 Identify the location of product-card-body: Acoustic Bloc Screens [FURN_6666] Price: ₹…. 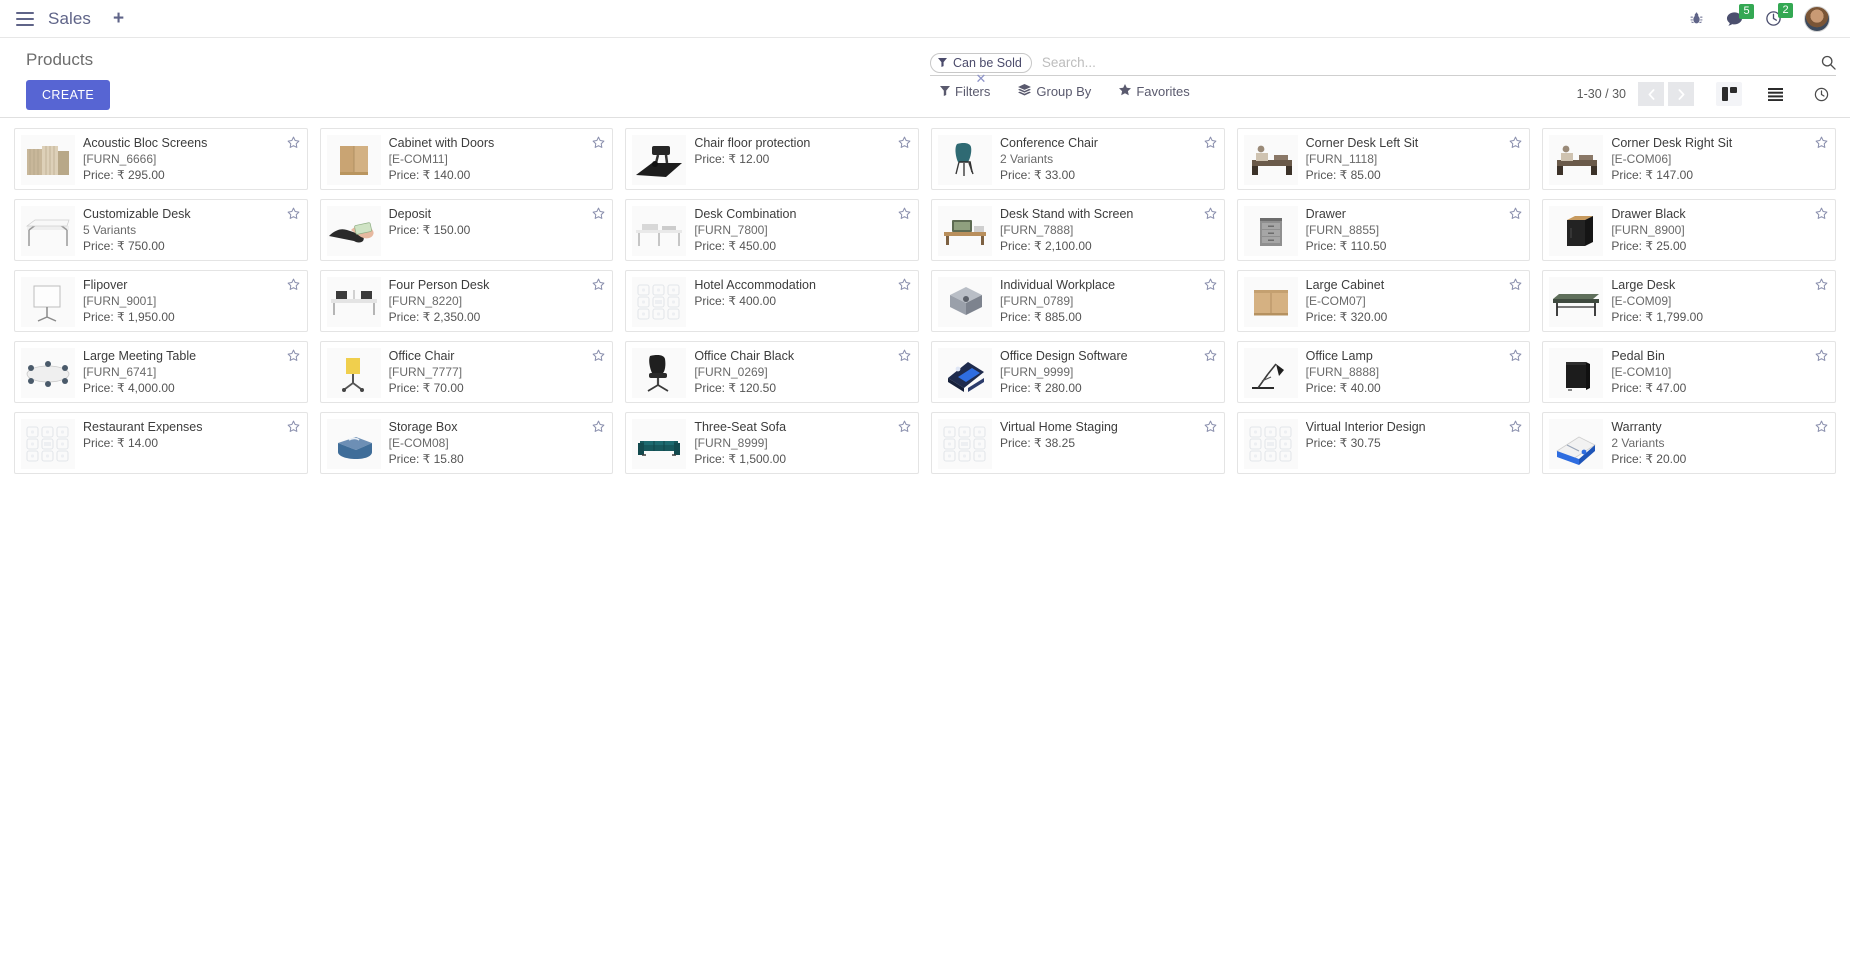
(191, 159).